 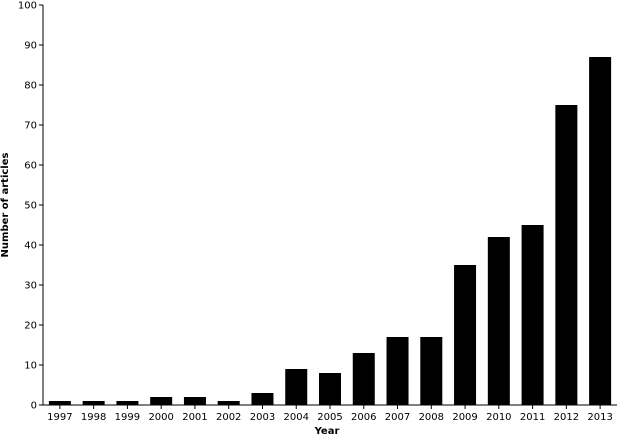 I want to click on bar-2000, so click(x=161, y=401).